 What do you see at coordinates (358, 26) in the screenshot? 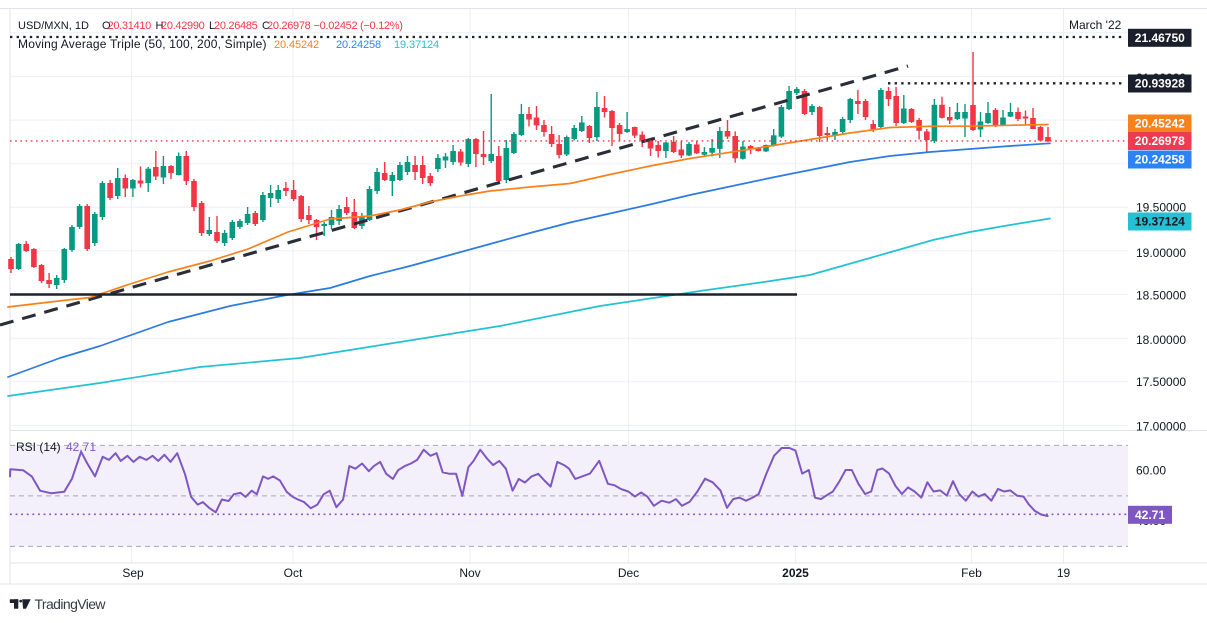
I see `svg-text: −0.02452 (−0.12%)` at bounding box center [358, 26].